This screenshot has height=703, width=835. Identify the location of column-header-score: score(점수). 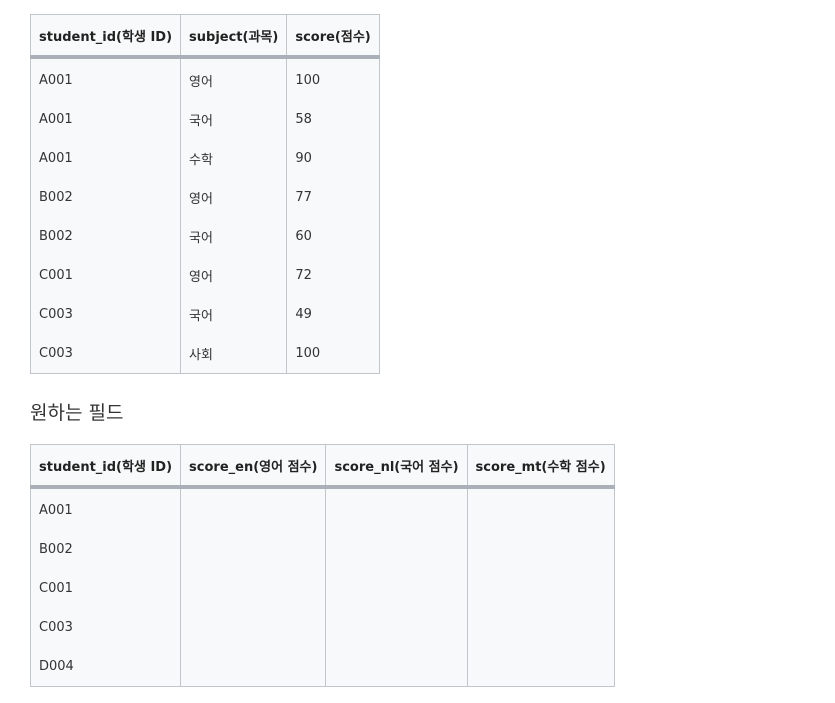
(333, 36).